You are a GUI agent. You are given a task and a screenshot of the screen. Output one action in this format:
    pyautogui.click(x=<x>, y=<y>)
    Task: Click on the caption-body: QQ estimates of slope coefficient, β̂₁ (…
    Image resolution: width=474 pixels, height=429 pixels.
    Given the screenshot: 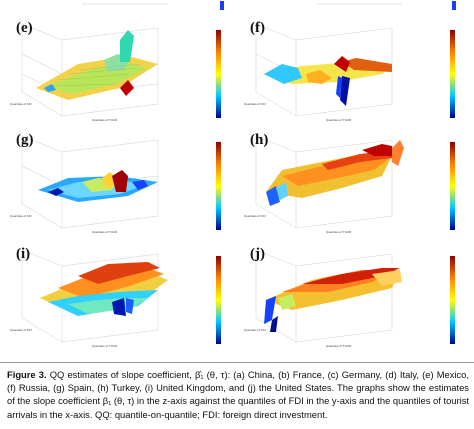 What is the action you would take?
    pyautogui.click(x=238, y=394)
    